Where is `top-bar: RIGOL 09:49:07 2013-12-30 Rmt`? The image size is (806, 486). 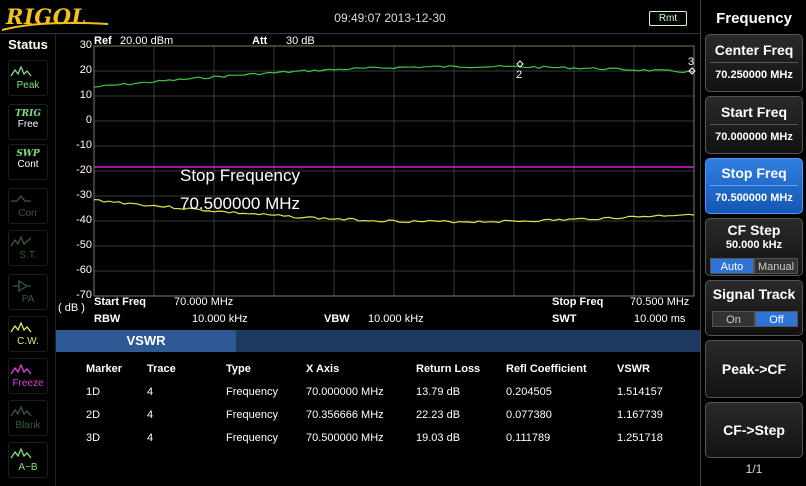 top-bar: RIGOL 09:49:07 2013-12-30 Rmt is located at coordinates (350, 17).